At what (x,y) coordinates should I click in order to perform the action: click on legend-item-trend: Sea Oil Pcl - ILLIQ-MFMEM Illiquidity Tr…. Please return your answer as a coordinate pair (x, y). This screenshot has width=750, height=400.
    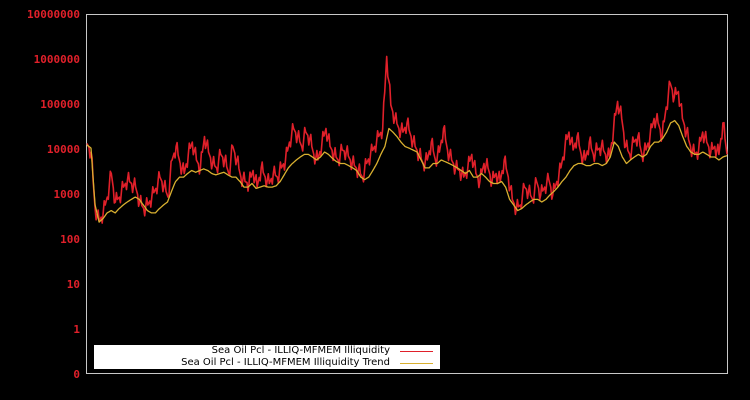
    Looking at the image, I should click on (285, 363).